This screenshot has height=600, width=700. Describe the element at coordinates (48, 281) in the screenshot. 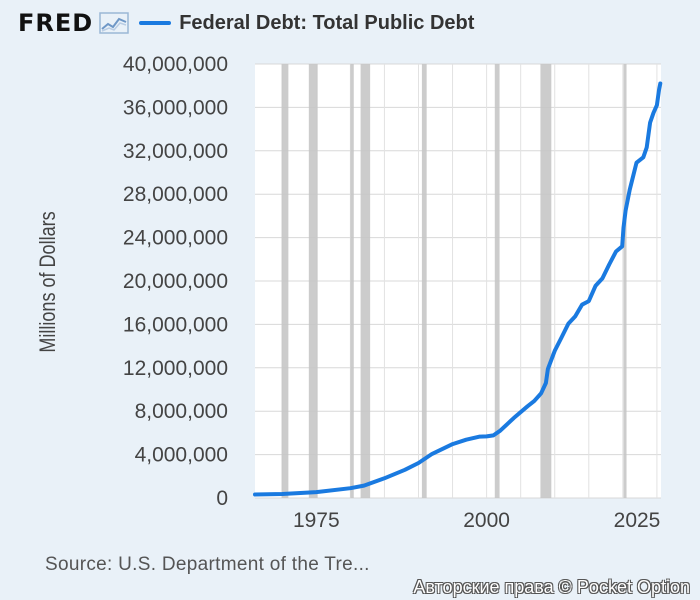

I see `y-axis-label: Millions of Dollars` at that location.